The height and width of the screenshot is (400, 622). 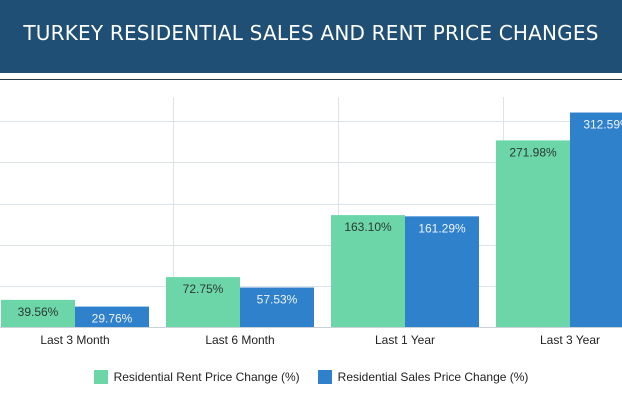 What do you see at coordinates (203, 289) in the screenshot?
I see `data-label: 72.75%` at bounding box center [203, 289].